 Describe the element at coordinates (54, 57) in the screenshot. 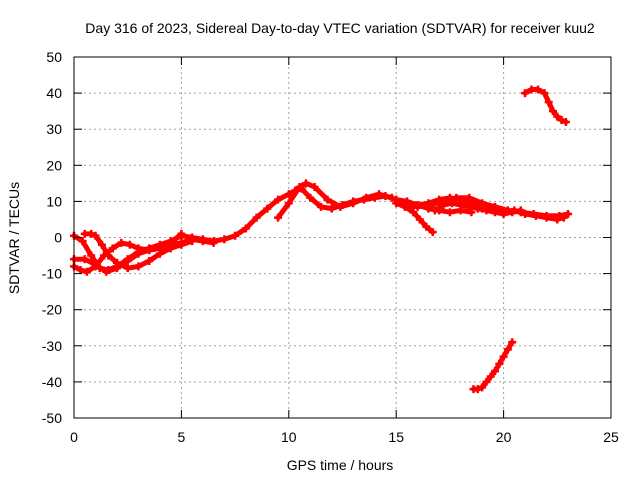

I see `y-tick-label: 50` at that location.